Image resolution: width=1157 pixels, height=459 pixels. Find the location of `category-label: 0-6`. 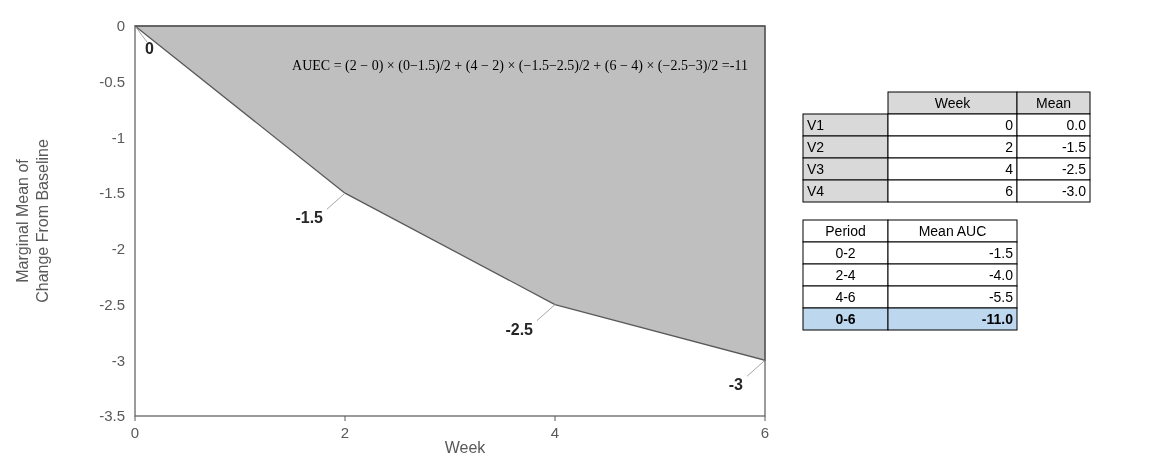

category-label: 0-6 is located at coordinates (845, 319).